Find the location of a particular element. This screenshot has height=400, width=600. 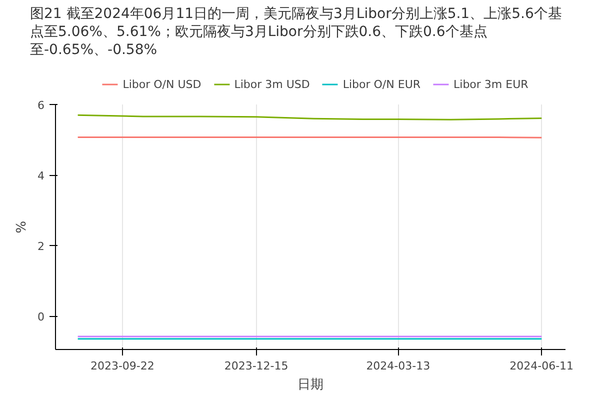

legend-label: Libor 3m EUR is located at coordinates (491, 84).